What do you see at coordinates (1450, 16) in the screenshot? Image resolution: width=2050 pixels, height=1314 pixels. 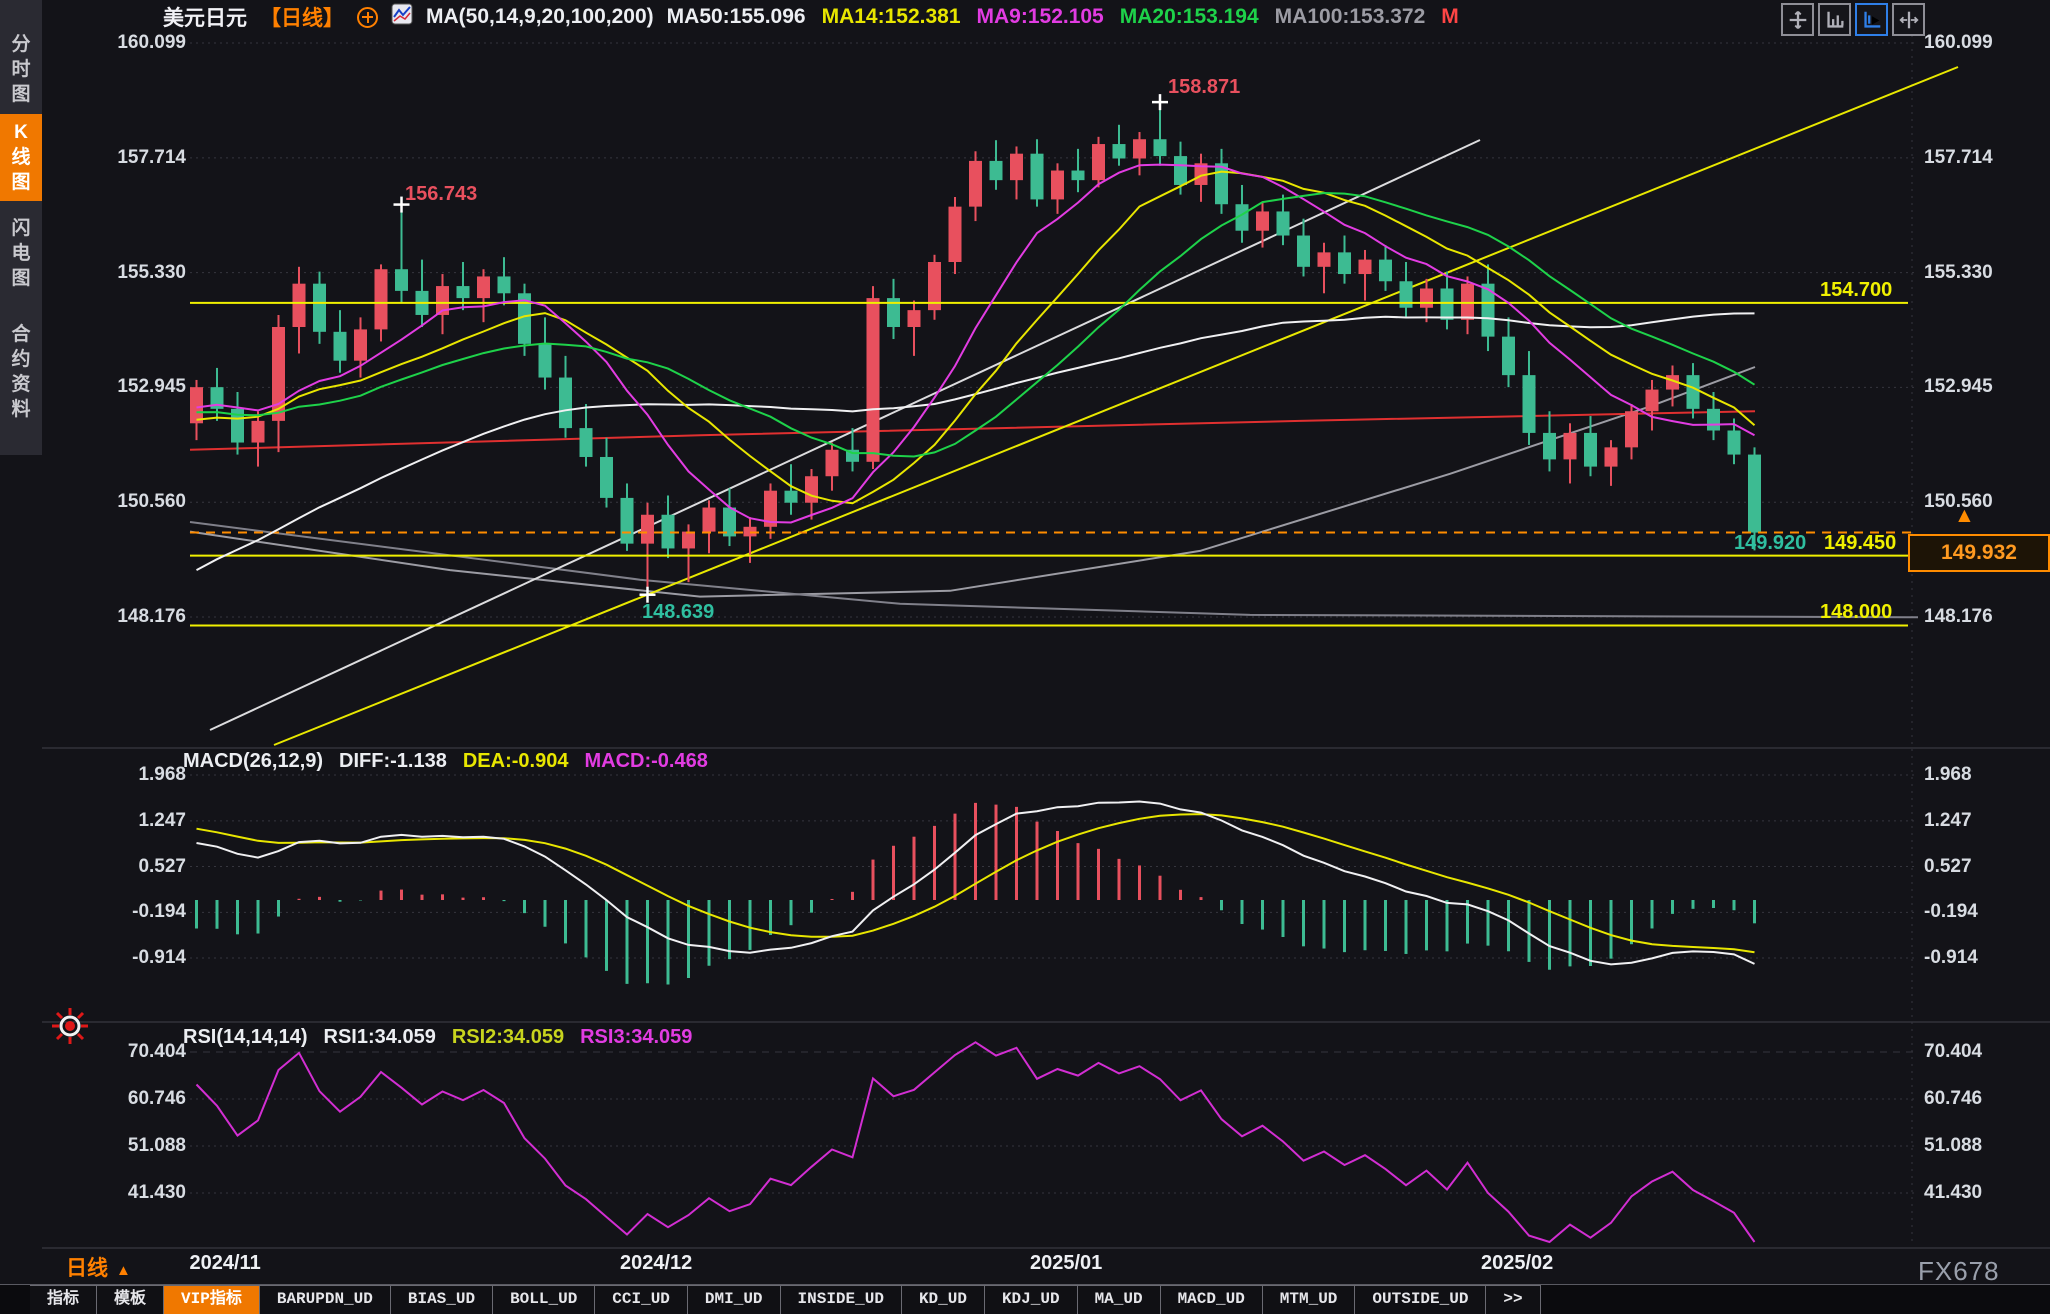 I see `ma-value: M` at bounding box center [1450, 16].